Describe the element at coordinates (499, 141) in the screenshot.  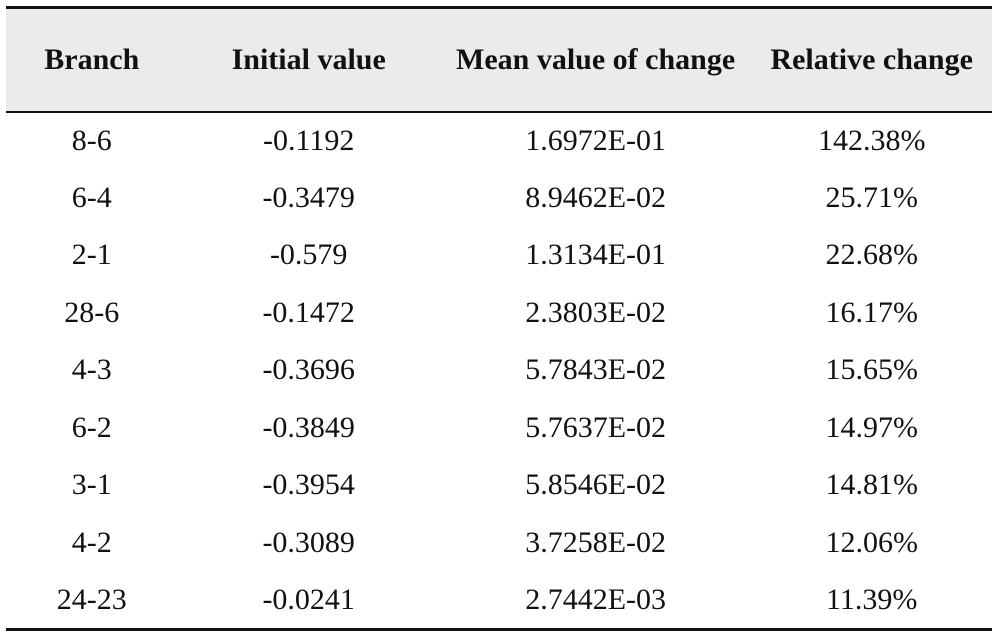
I see `table-row: 8-6 -0.1192 1.6972E-01 142.38%` at that location.